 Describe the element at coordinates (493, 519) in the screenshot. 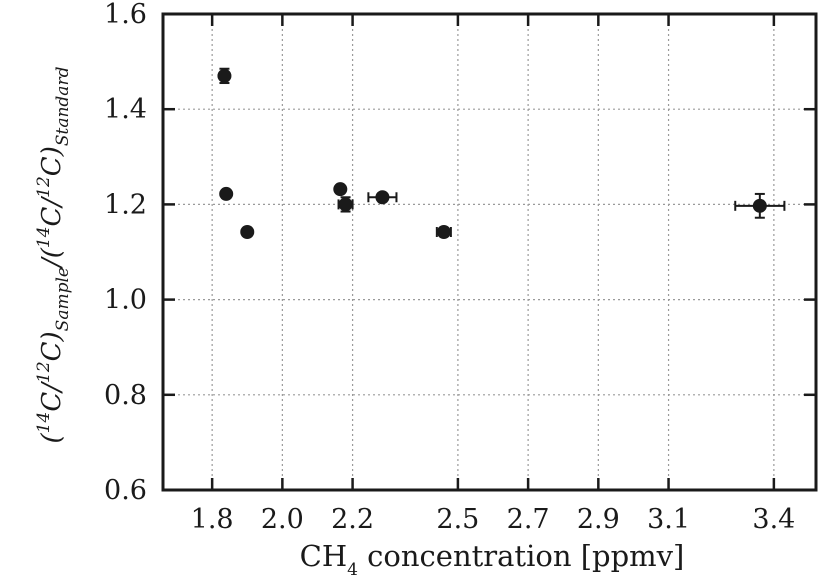

I see `x-tick-labels: 1.8 2.0 2.2 2.5 2.7 2.9 3.1 3.4` at that location.